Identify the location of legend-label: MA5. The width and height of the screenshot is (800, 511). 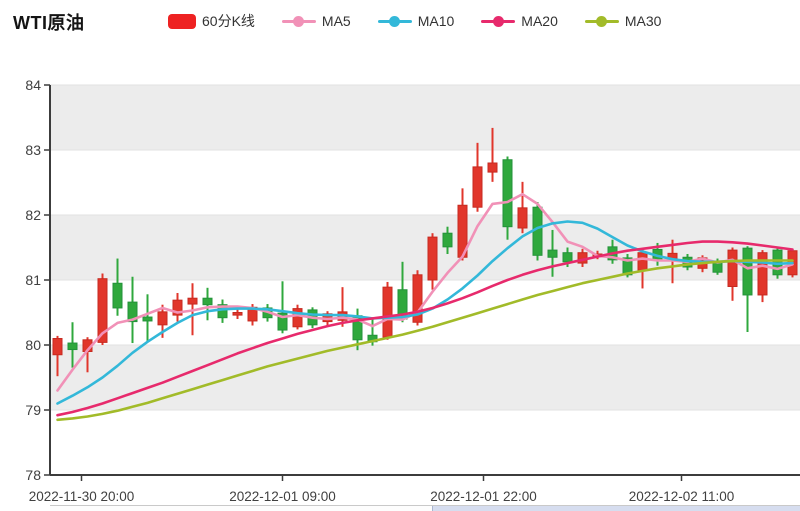
(336, 21).